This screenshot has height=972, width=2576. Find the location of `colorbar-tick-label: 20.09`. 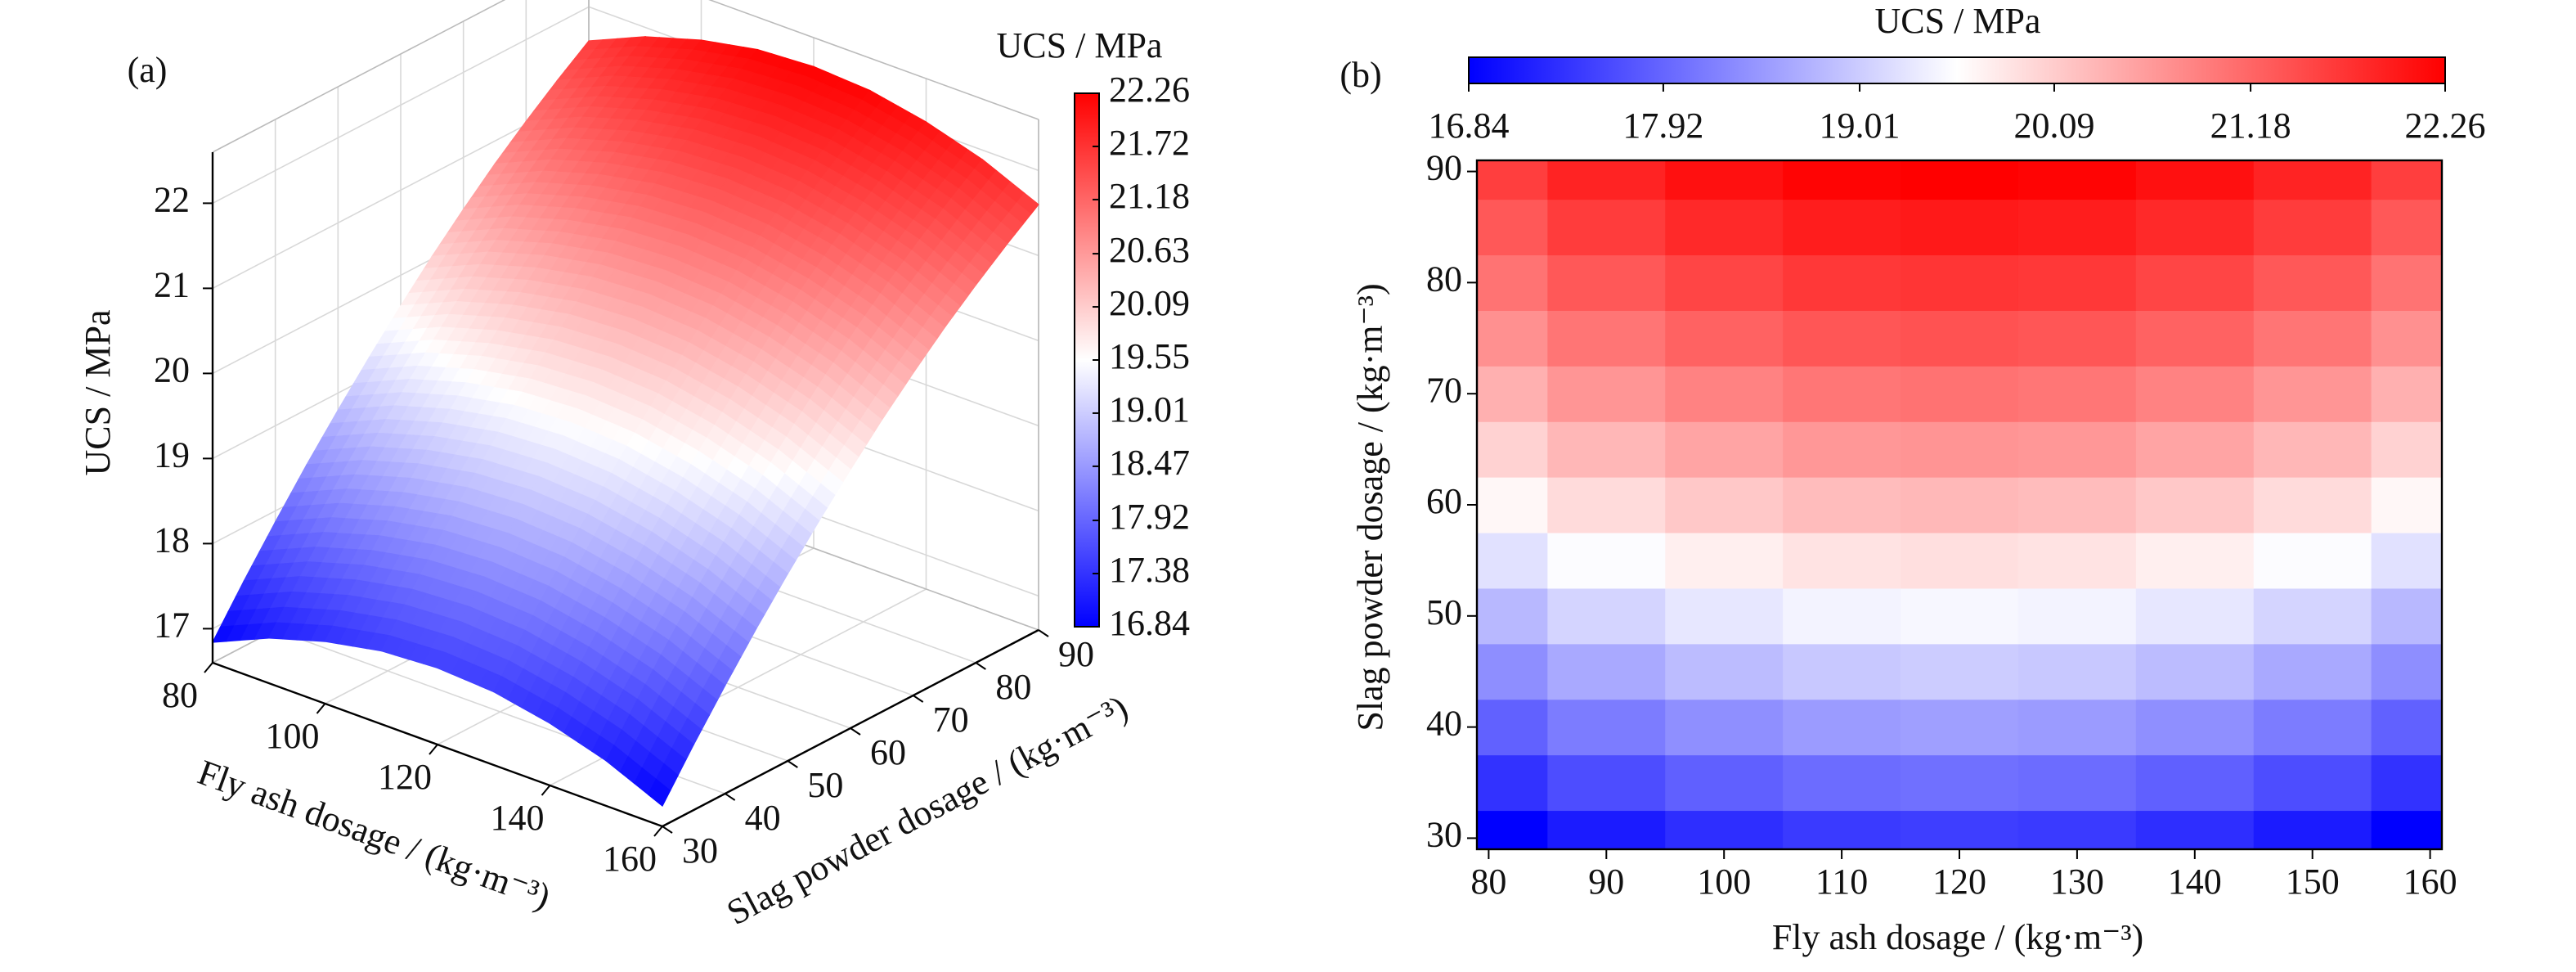

colorbar-tick-label: 20.09 is located at coordinates (2053, 126).